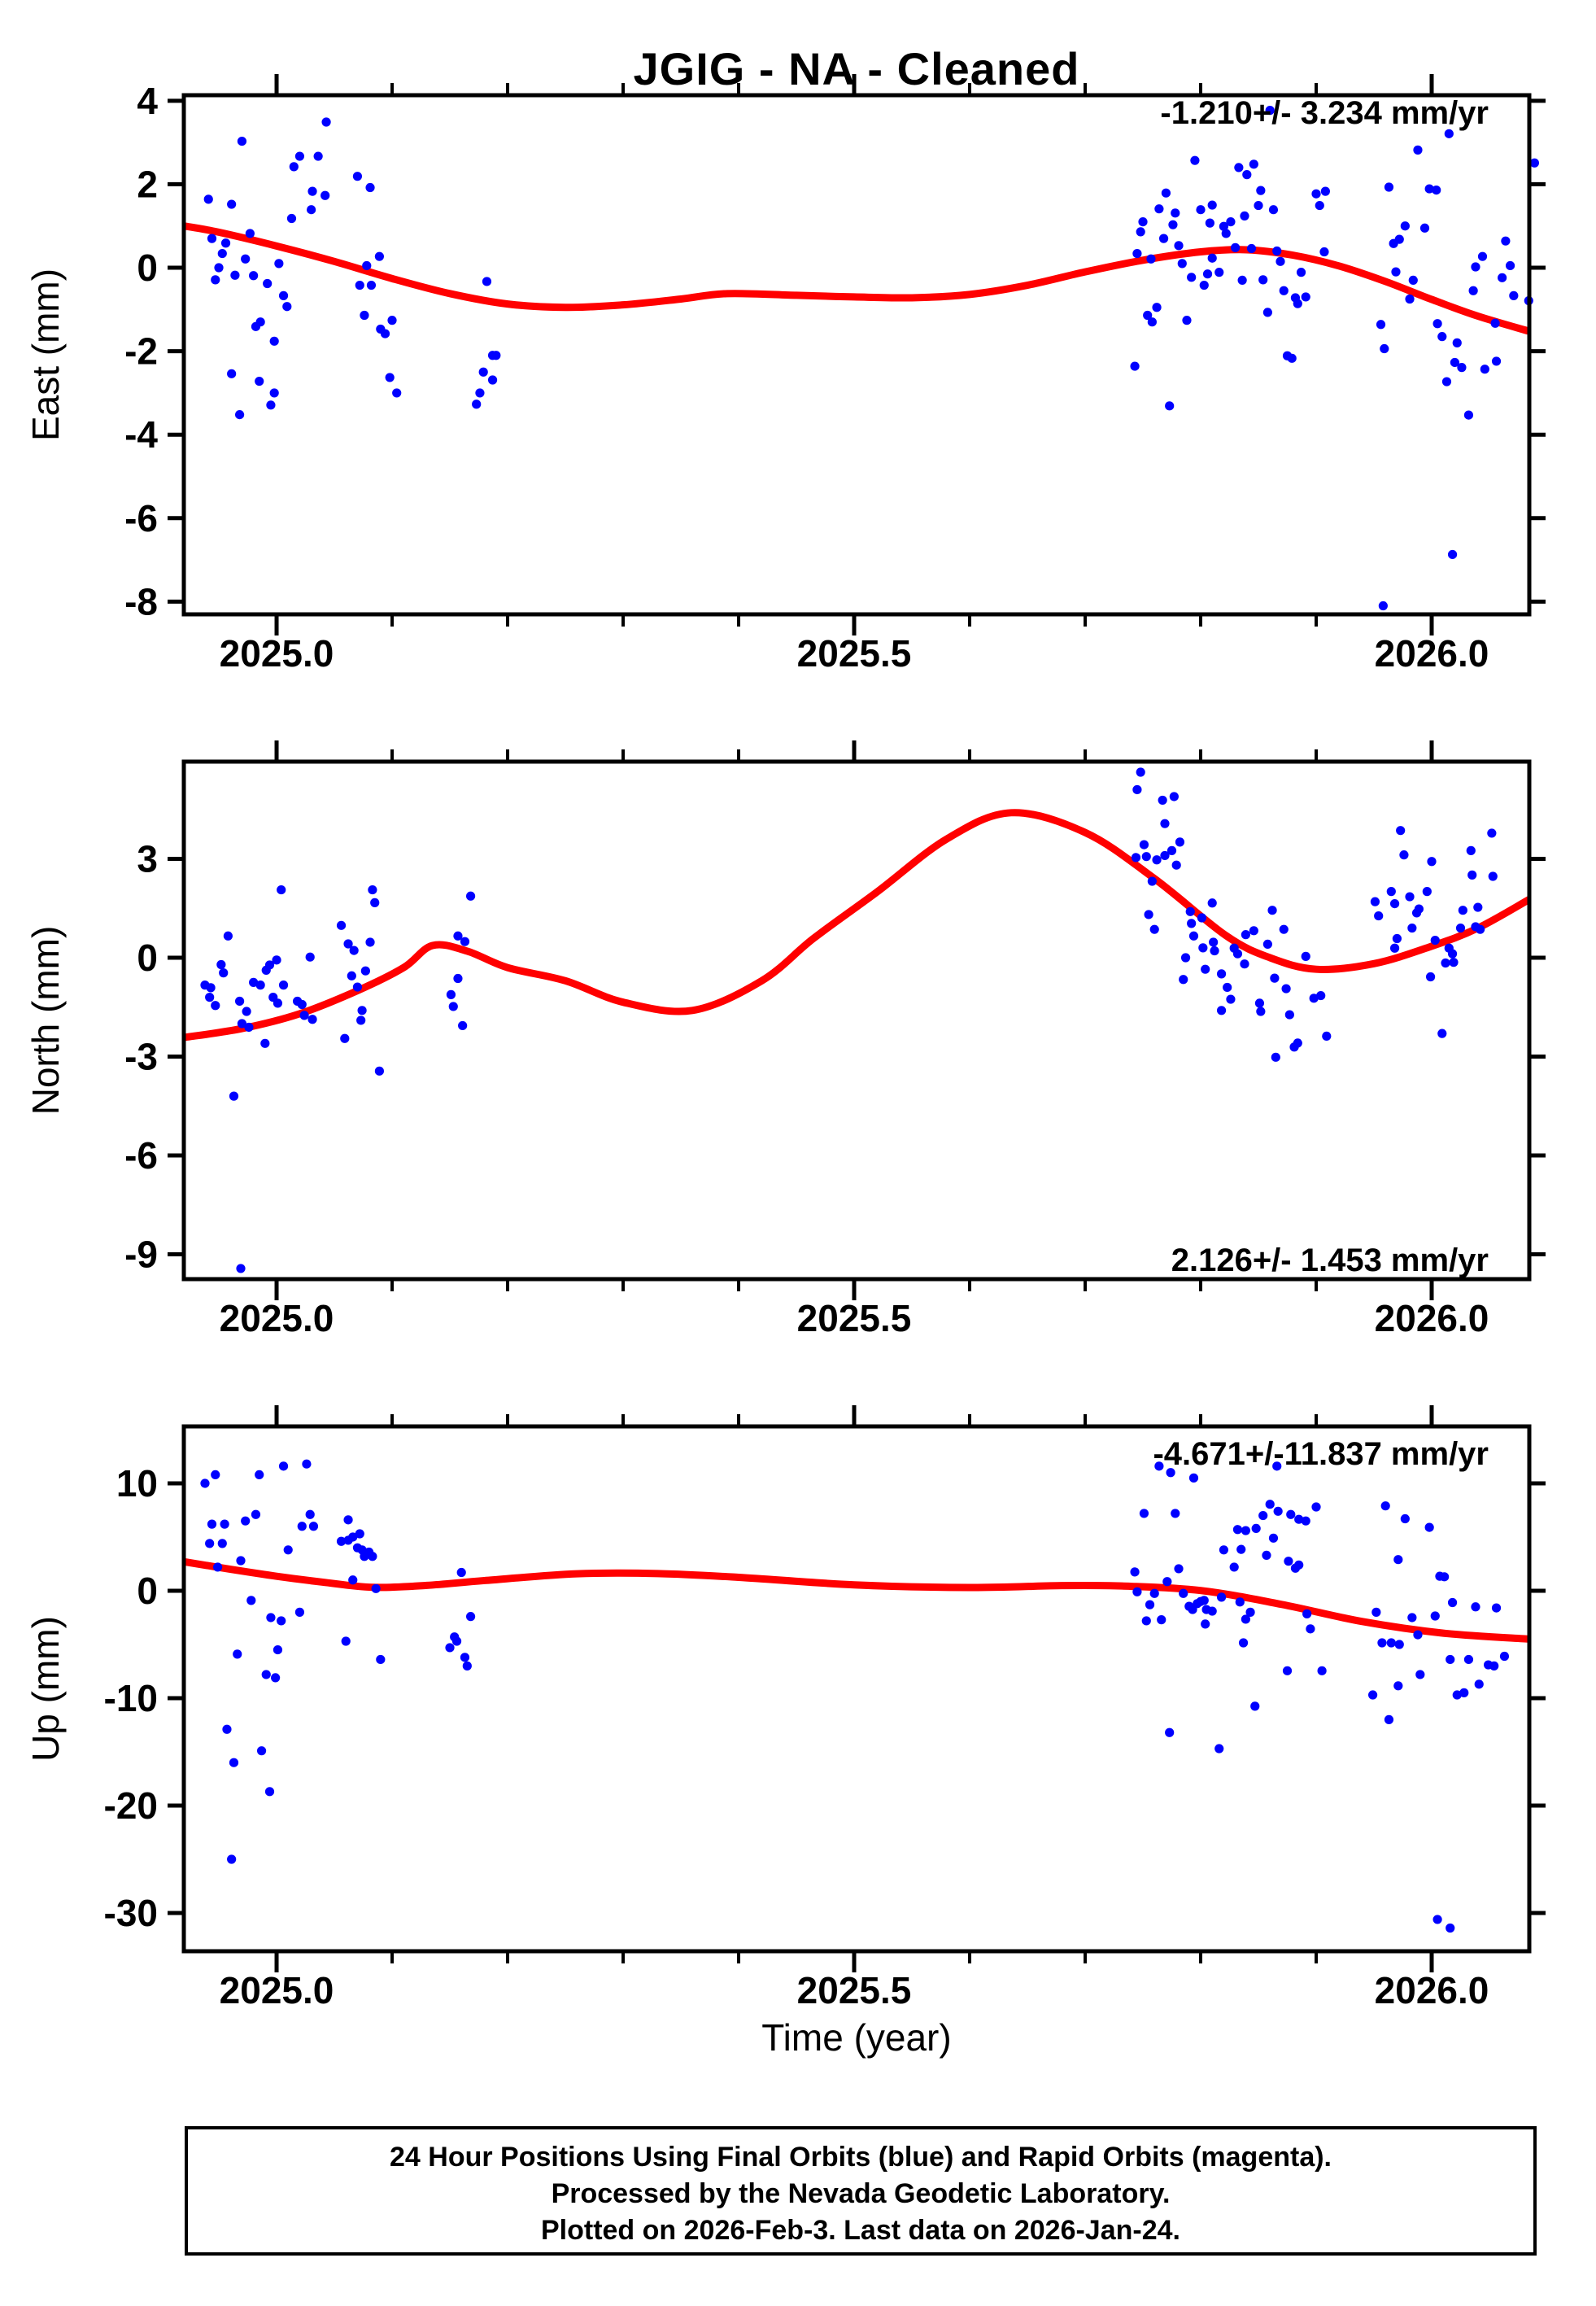  I want to click on y-axis-title: North (mm), so click(45, 1021).